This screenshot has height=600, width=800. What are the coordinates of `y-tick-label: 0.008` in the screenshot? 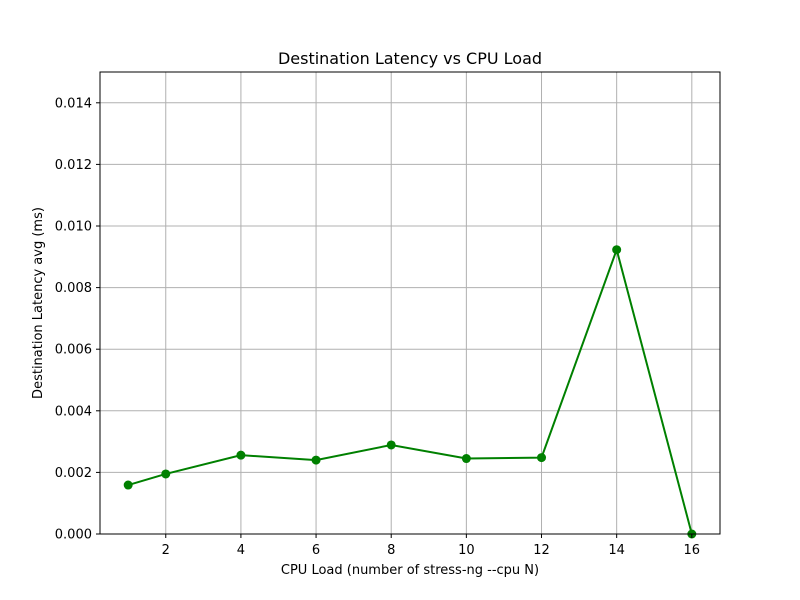 It's located at (73, 288).